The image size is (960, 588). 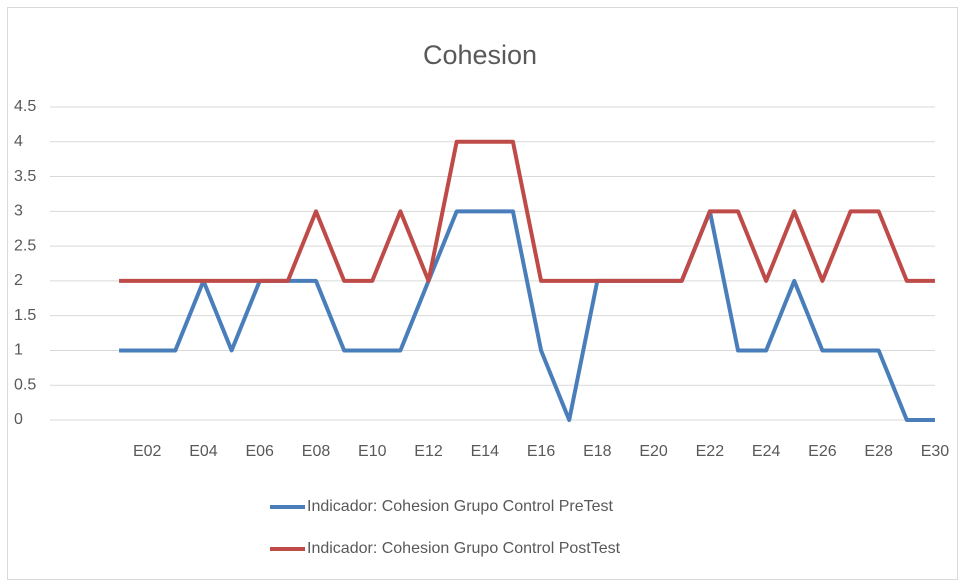 I want to click on y-tick-label: 0, so click(x=18, y=419).